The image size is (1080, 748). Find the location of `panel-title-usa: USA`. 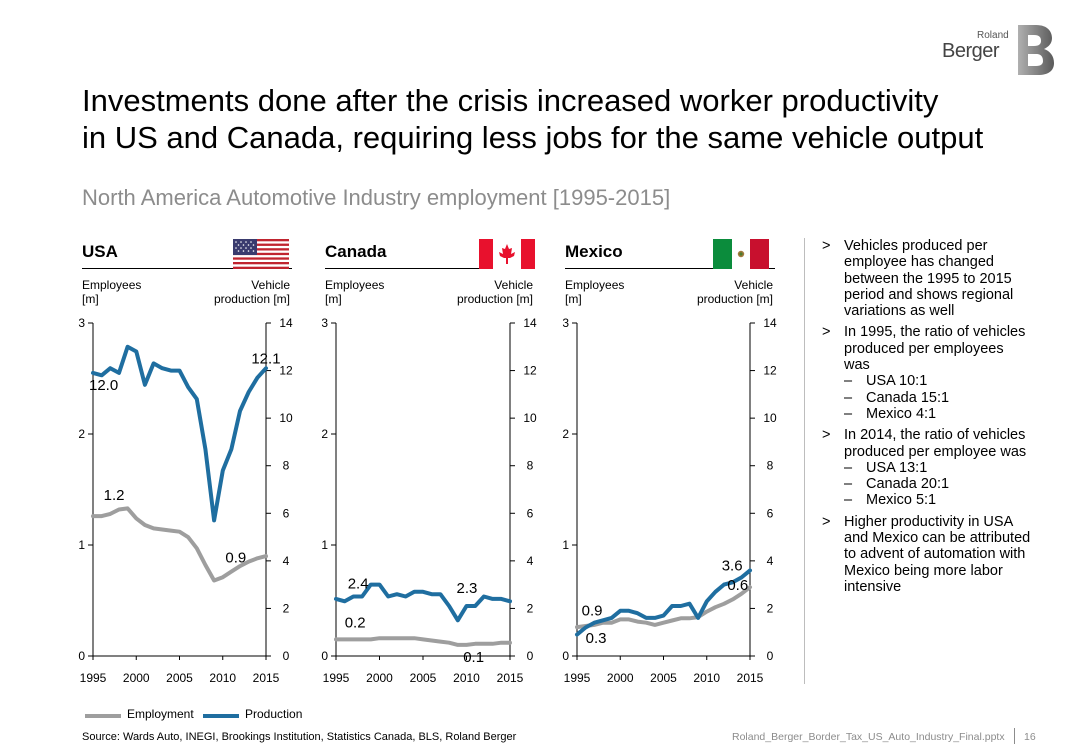

panel-title-usa: USA is located at coordinates (100, 251).